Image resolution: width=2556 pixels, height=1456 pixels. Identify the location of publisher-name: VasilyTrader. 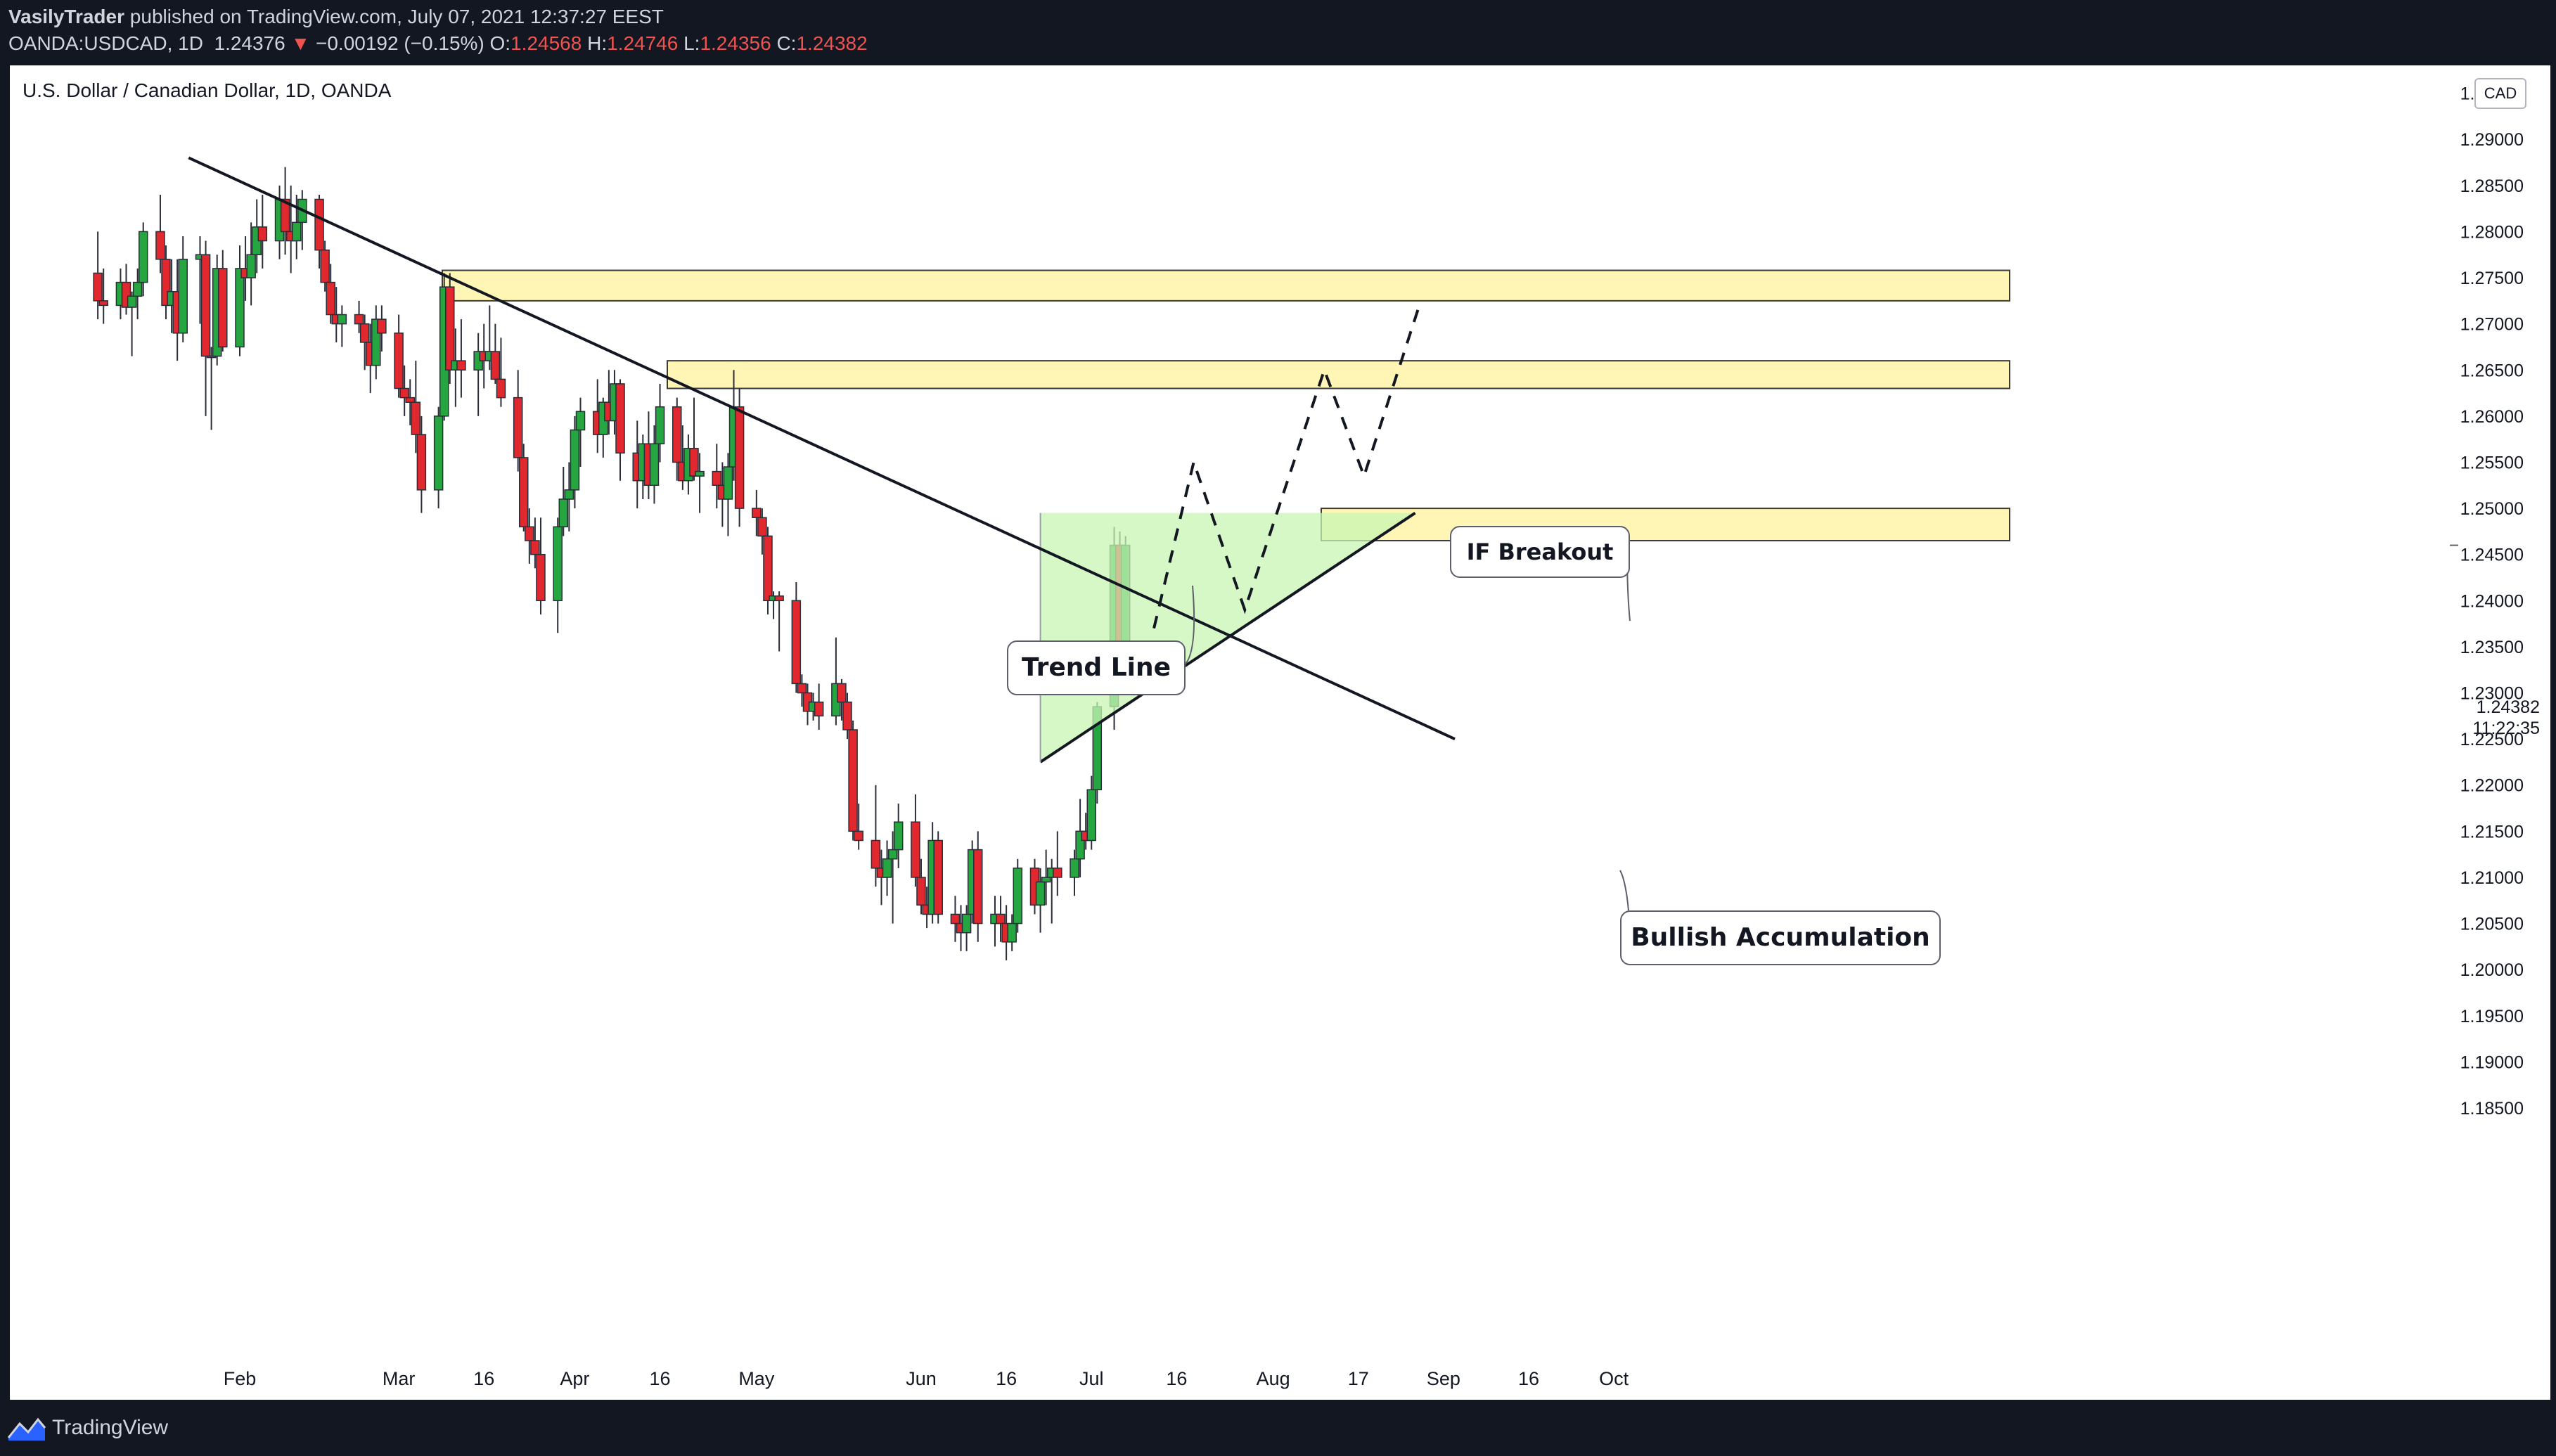
(66, 16).